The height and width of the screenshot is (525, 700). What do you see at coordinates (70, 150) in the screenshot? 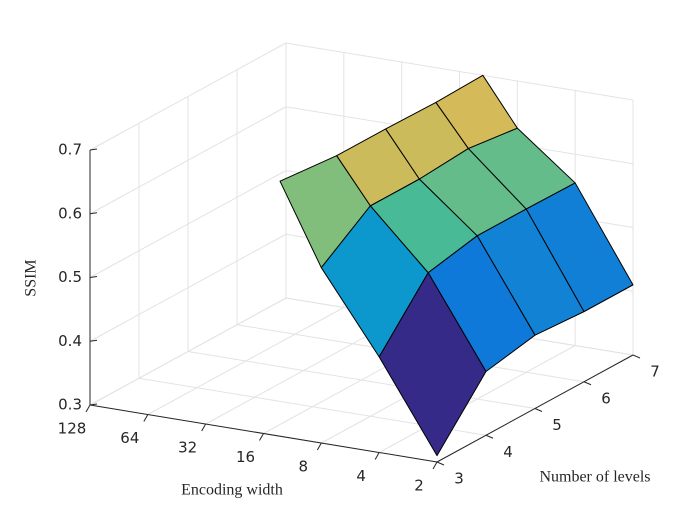
I see `z-tick-label: 0.7` at bounding box center [70, 150].